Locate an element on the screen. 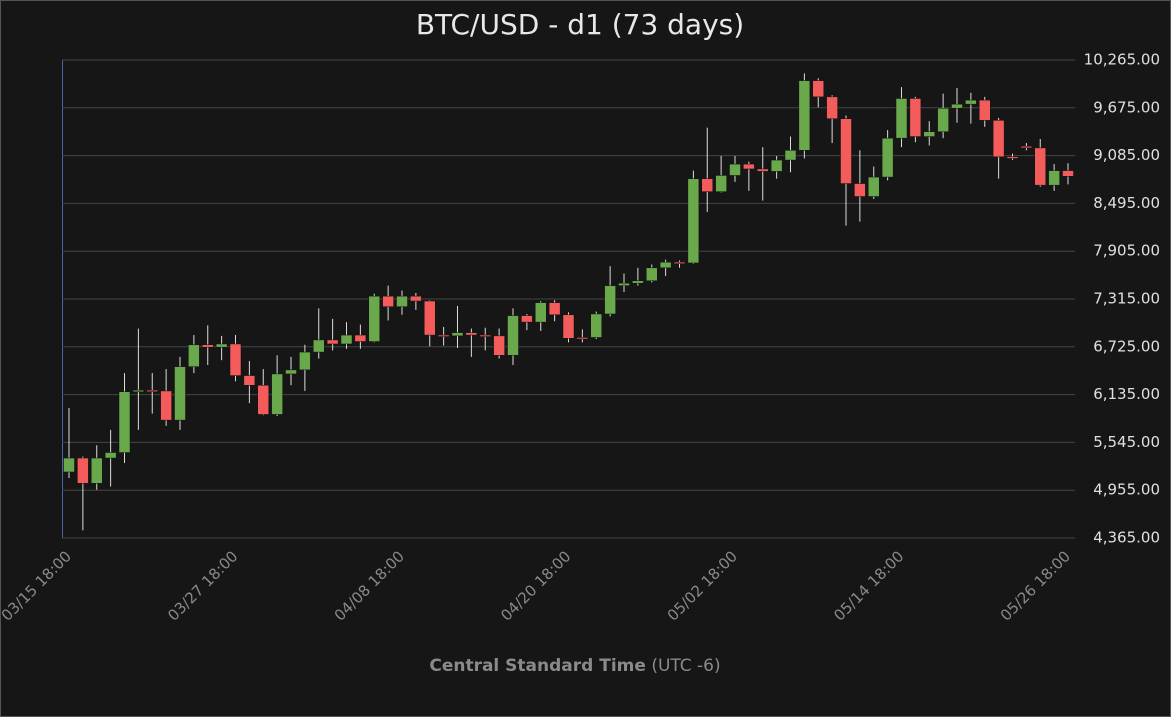 The height and width of the screenshot is (717, 1171). chart-title: BTC/USD - d1 (73 days) is located at coordinates (580, 24).